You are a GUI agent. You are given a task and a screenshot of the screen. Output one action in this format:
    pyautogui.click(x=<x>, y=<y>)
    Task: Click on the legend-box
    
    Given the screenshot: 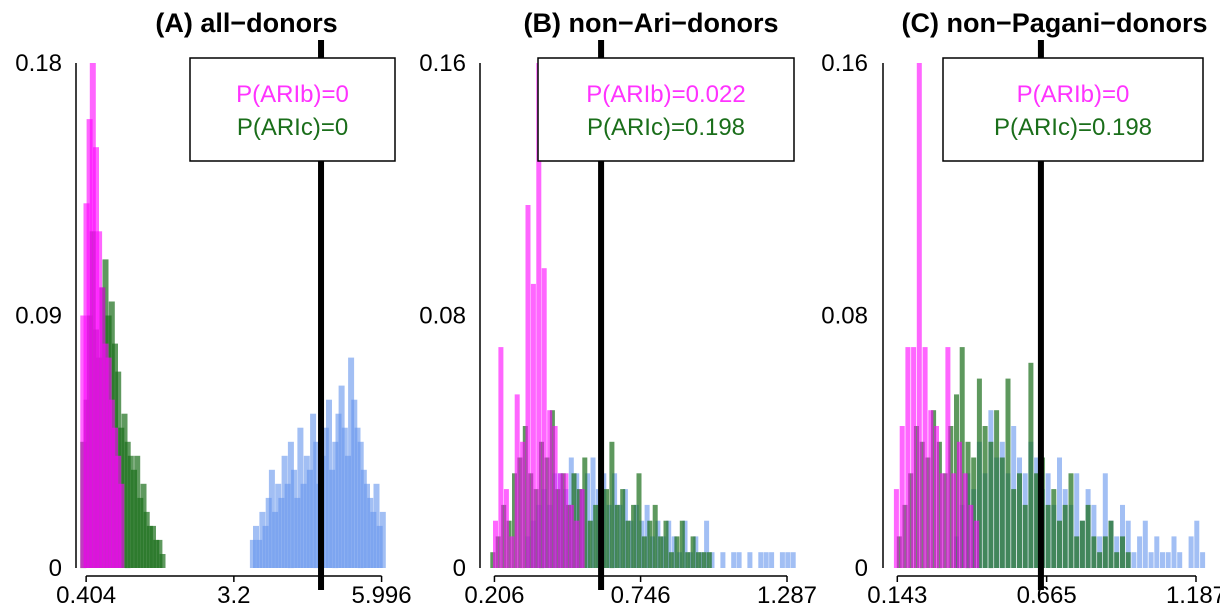 What is the action you would take?
    pyautogui.click(x=292, y=109)
    